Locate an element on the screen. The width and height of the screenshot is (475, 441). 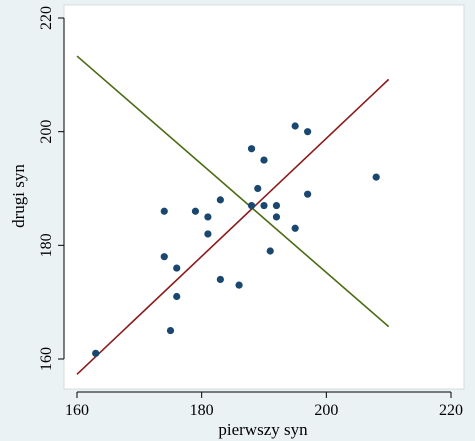
x-tick-label: 180 is located at coordinates (202, 410).